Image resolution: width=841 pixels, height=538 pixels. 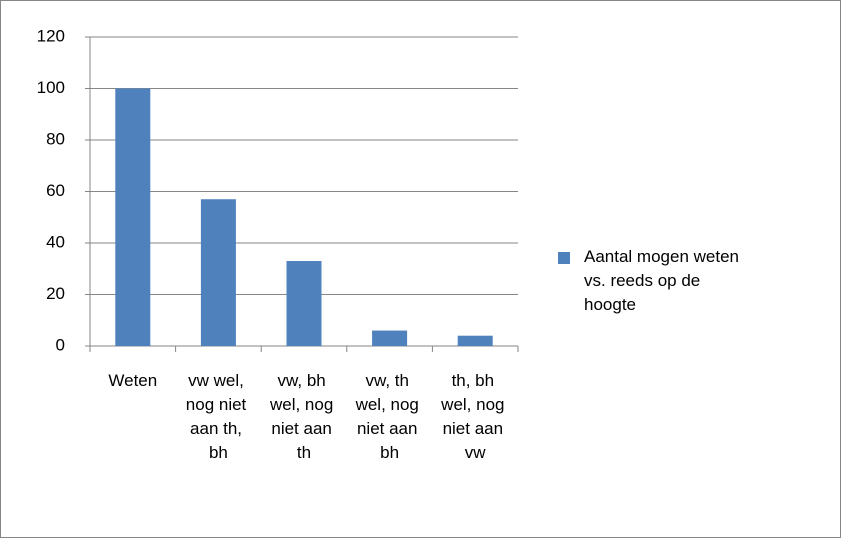 What do you see at coordinates (55, 293) in the screenshot?
I see `y-tick-label: 20` at bounding box center [55, 293].